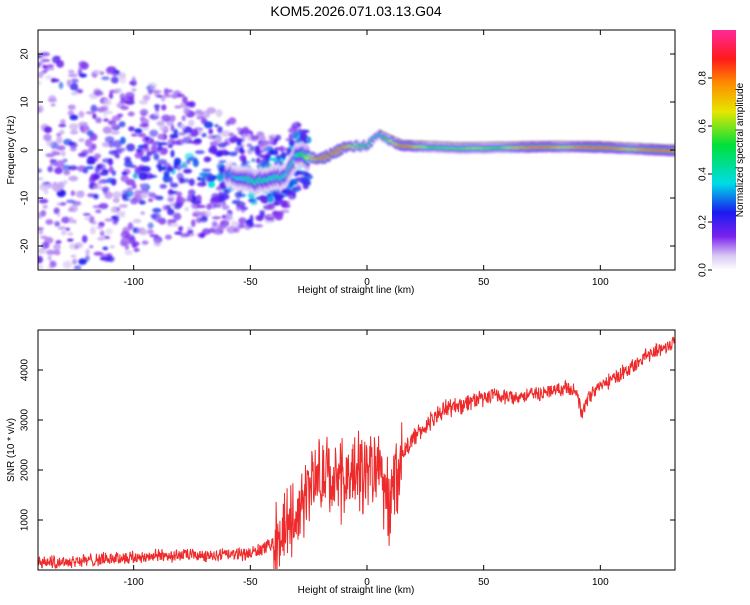 The height and width of the screenshot is (605, 750). Describe the element at coordinates (250, 282) in the screenshot. I see `spectrogram-x-tick-label: -50` at that location.